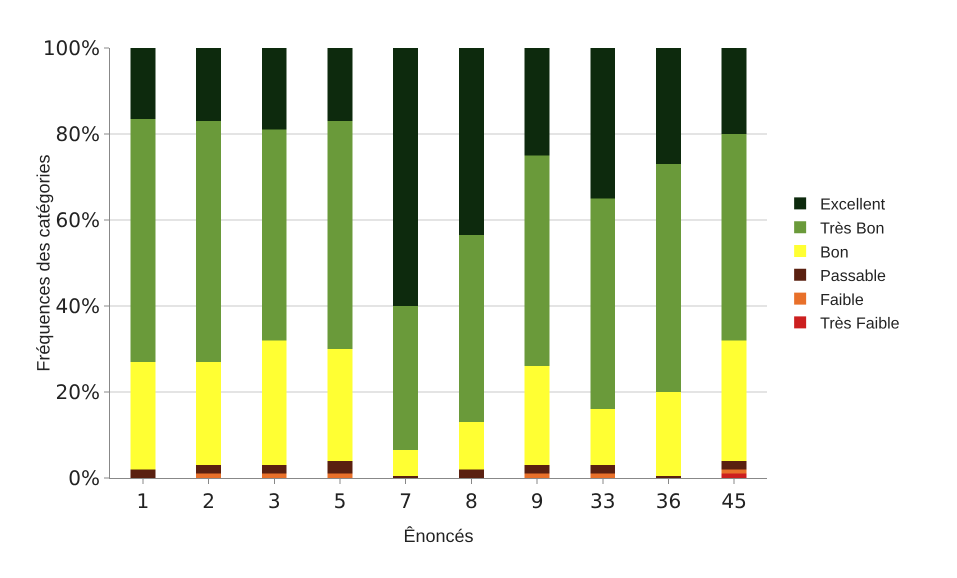 The width and height of the screenshot is (957, 578). Describe the element at coordinates (537, 501) in the screenshot. I see `x-tick-label: 9` at that location.